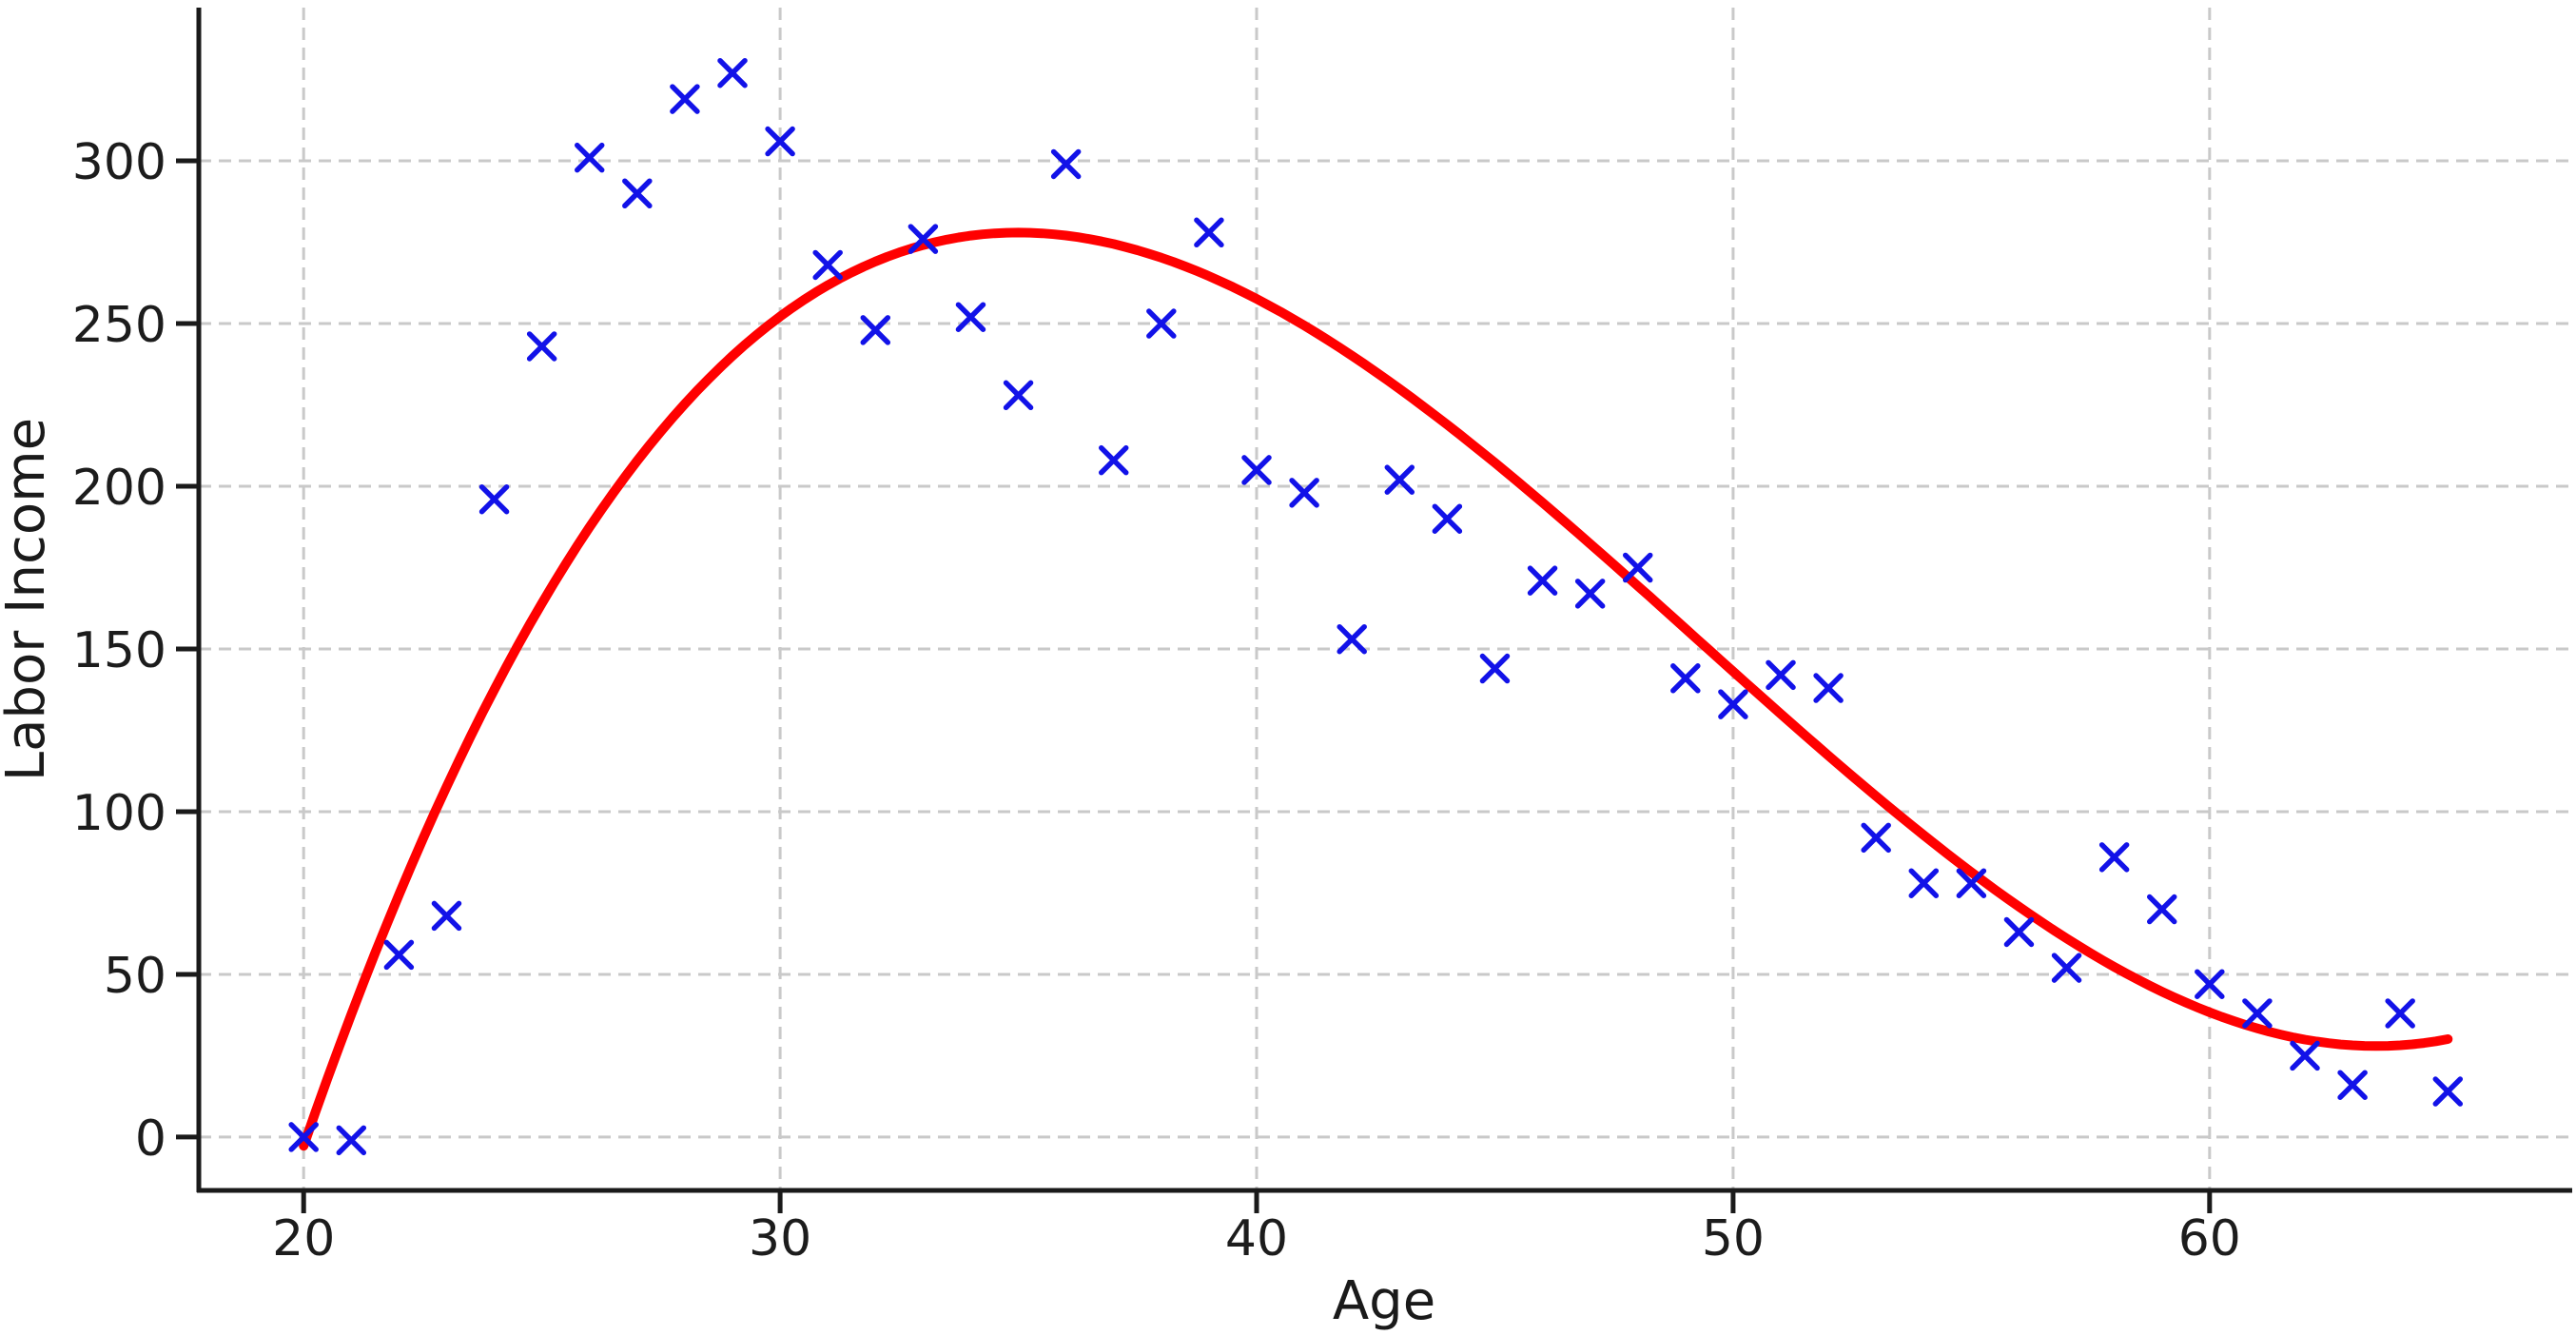 The height and width of the screenshot is (1336, 2576). I want to click on x-tick-label: 50, so click(1734, 1238).